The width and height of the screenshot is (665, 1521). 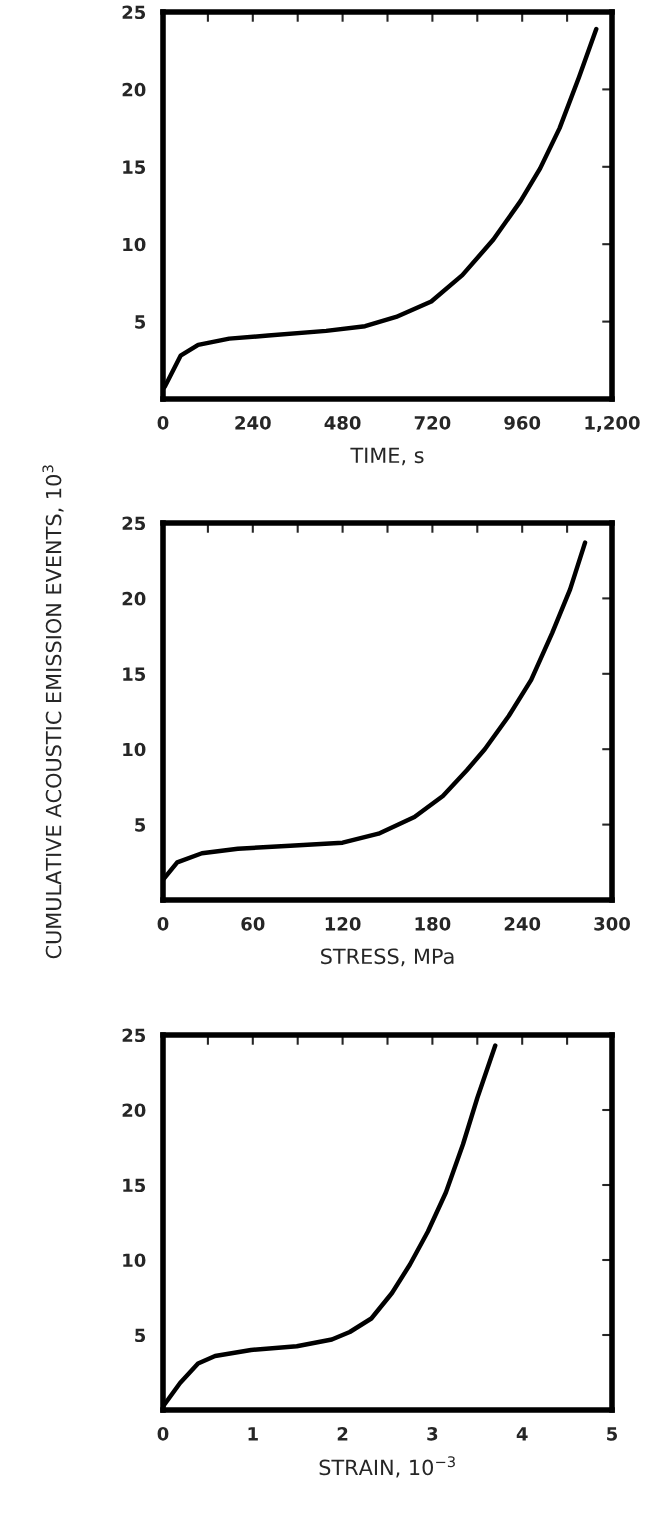 I want to click on x-tick-label: 60, so click(x=253, y=923).